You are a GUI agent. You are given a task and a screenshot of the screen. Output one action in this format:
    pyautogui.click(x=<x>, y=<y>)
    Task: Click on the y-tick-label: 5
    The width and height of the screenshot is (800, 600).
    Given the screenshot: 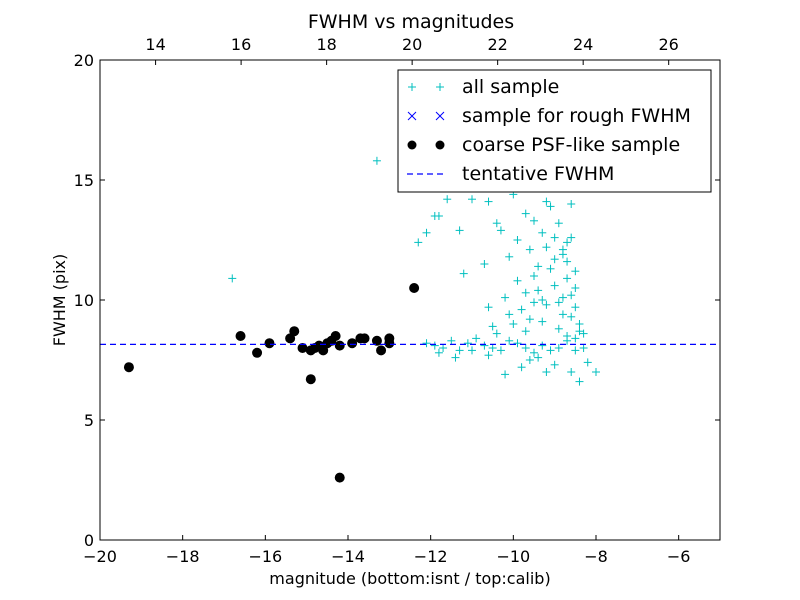 What is the action you would take?
    pyautogui.click(x=89, y=420)
    